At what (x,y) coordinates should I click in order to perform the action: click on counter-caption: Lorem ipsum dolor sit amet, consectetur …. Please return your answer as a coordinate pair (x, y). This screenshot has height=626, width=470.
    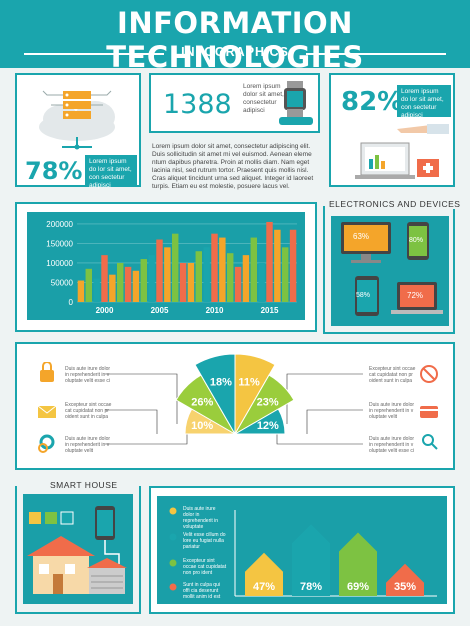
    Looking at the image, I should click on (263, 98).